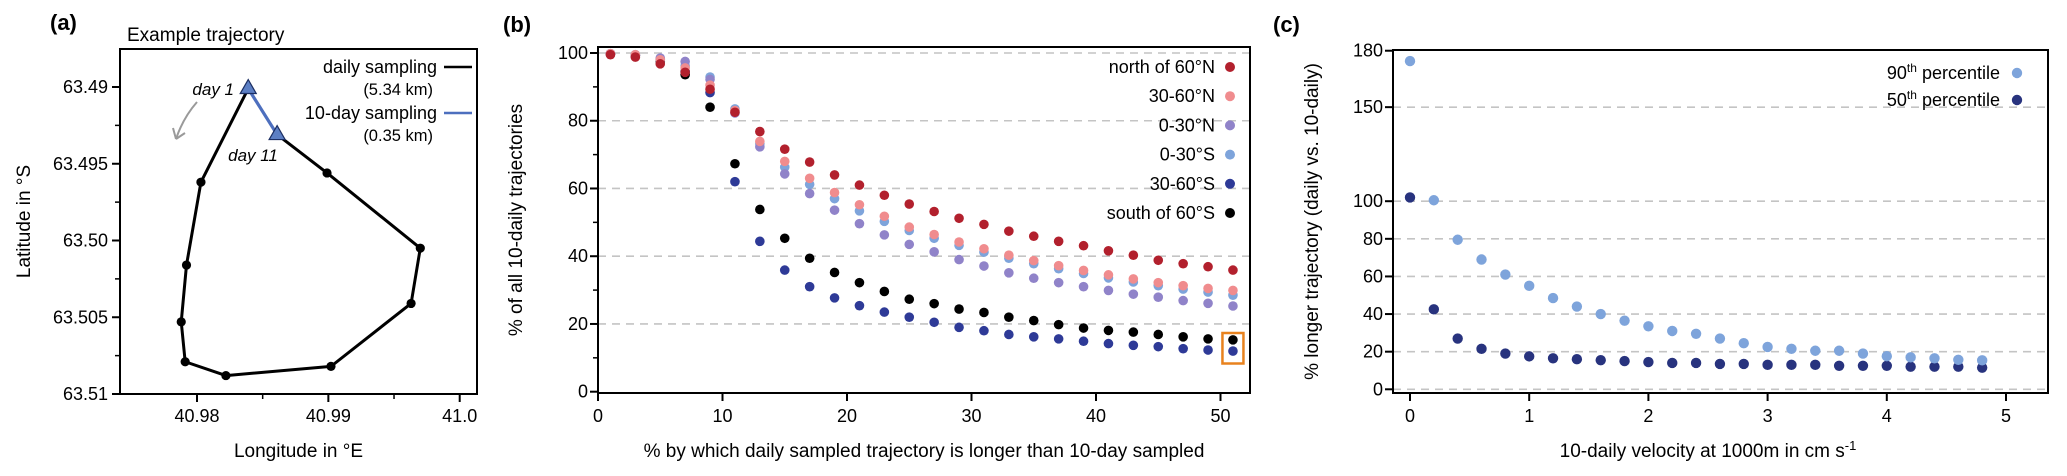  I want to click on legend-label: 50th percentile, so click(1943, 99).